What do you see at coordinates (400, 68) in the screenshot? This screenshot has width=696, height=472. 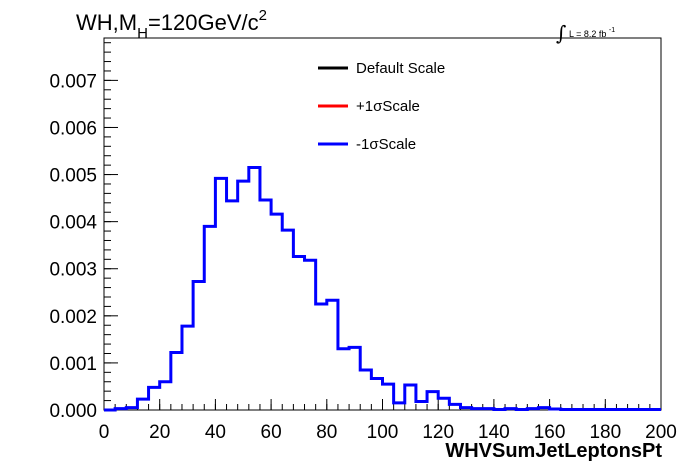 I see `legend-label: Default Scale` at bounding box center [400, 68].